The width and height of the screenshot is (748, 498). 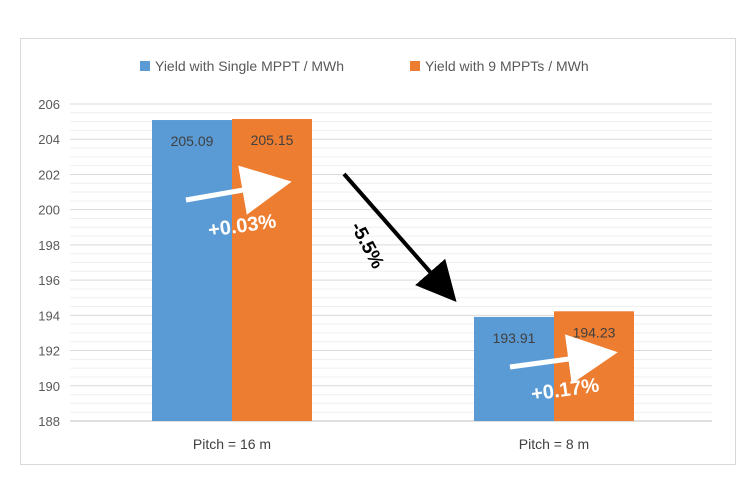 I want to click on data-label: 193.91, so click(x=514, y=338).